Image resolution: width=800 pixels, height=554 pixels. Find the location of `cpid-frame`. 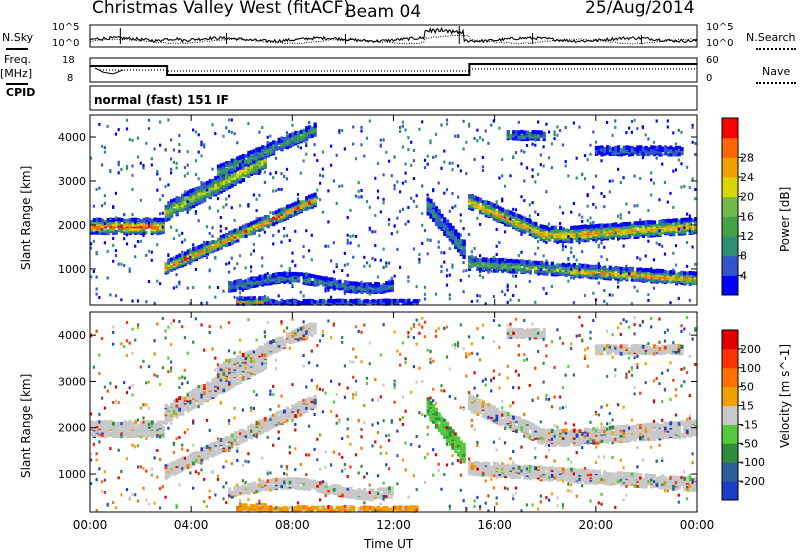

cpid-frame is located at coordinates (393, 98).